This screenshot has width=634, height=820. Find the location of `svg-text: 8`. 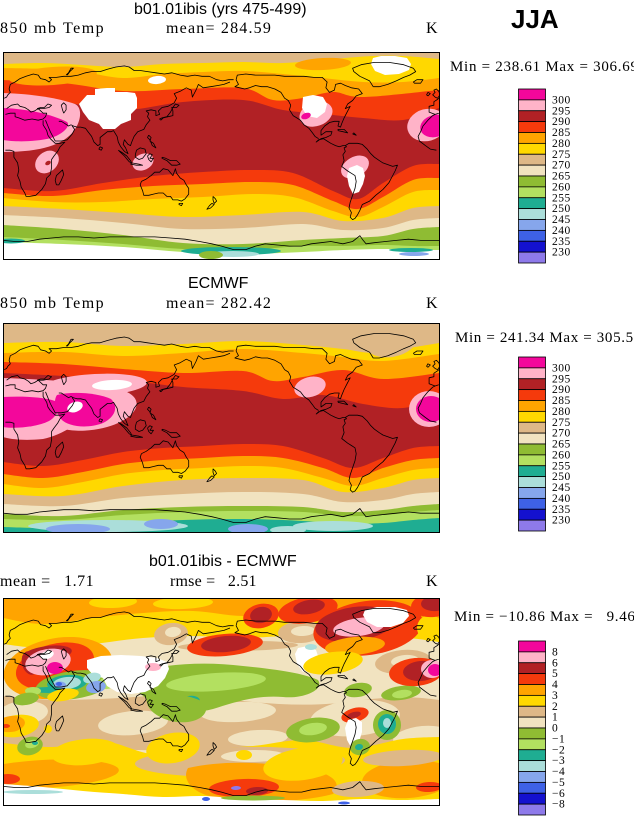

svg-text: 8 is located at coordinates (555, 652).